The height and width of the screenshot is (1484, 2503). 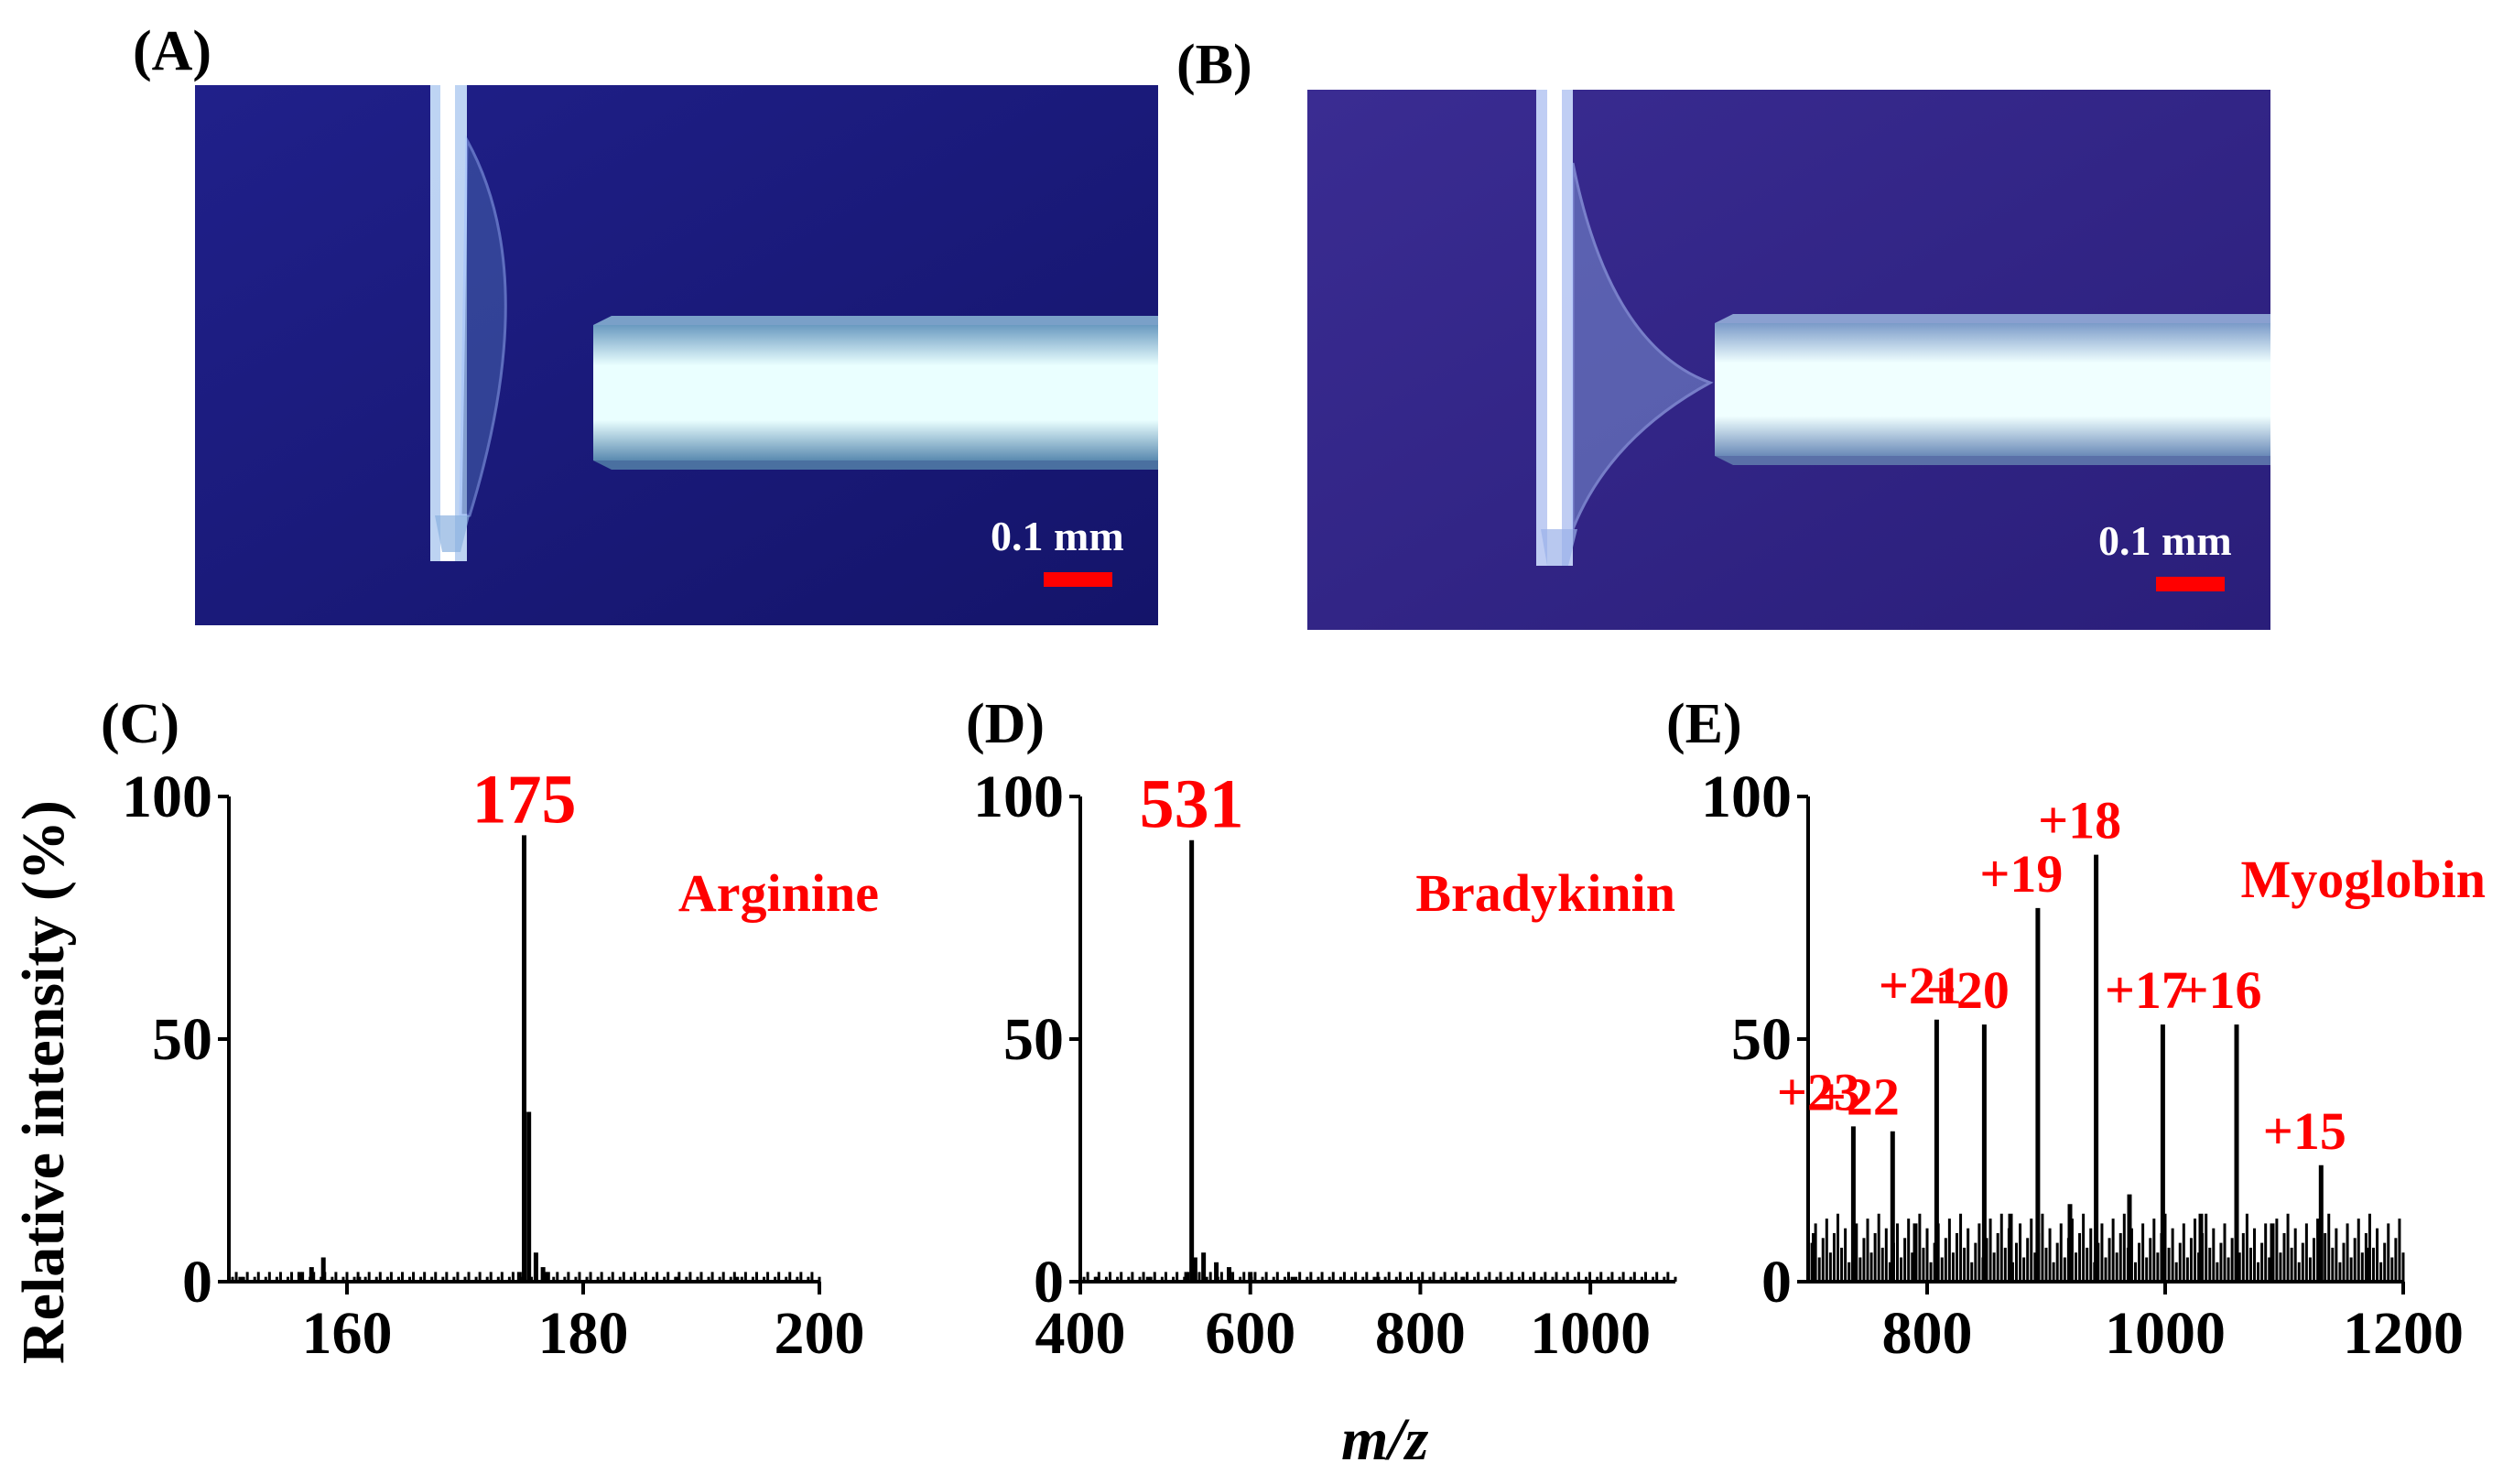 I want to click on peak-label: +23, so click(x=1819, y=1091).